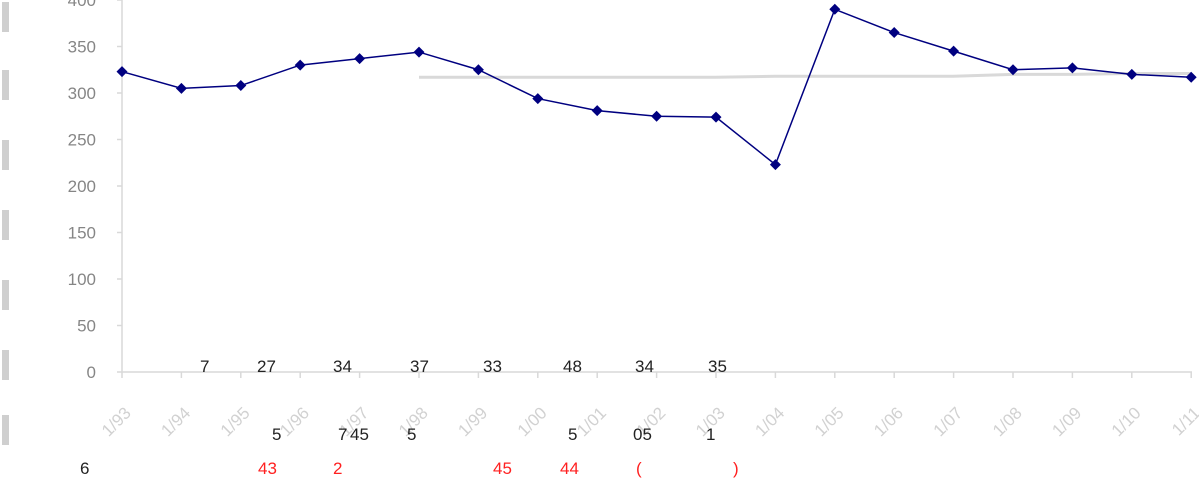 The image size is (1199, 478). Describe the element at coordinates (82, 186) in the screenshot. I see `y-tick-label: 200` at that location.